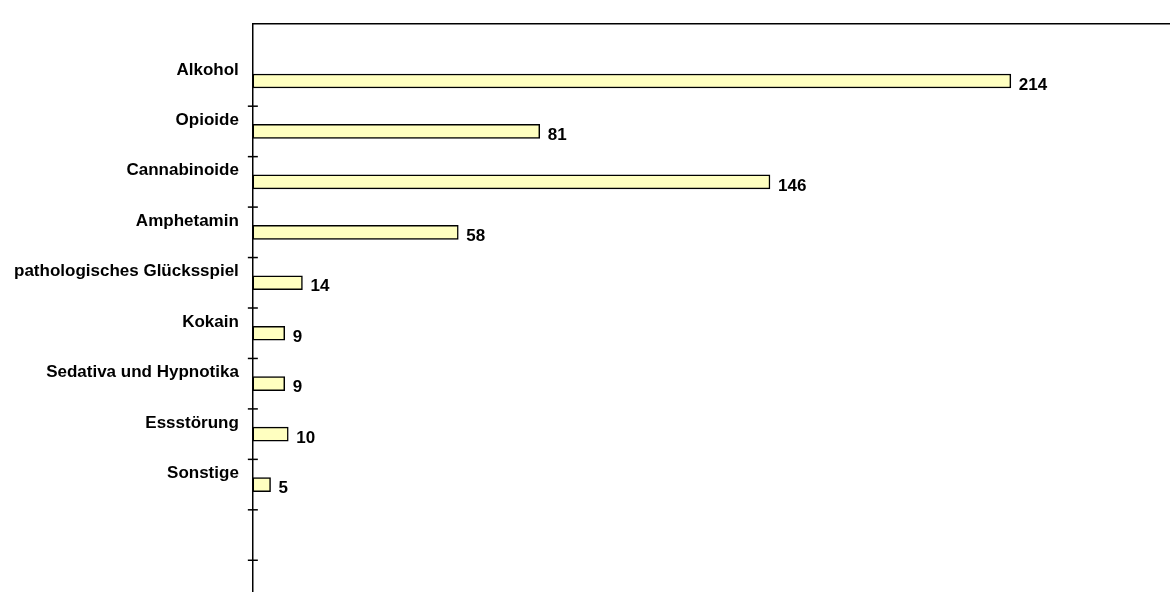  I want to click on data-label: 214, so click(1033, 84).